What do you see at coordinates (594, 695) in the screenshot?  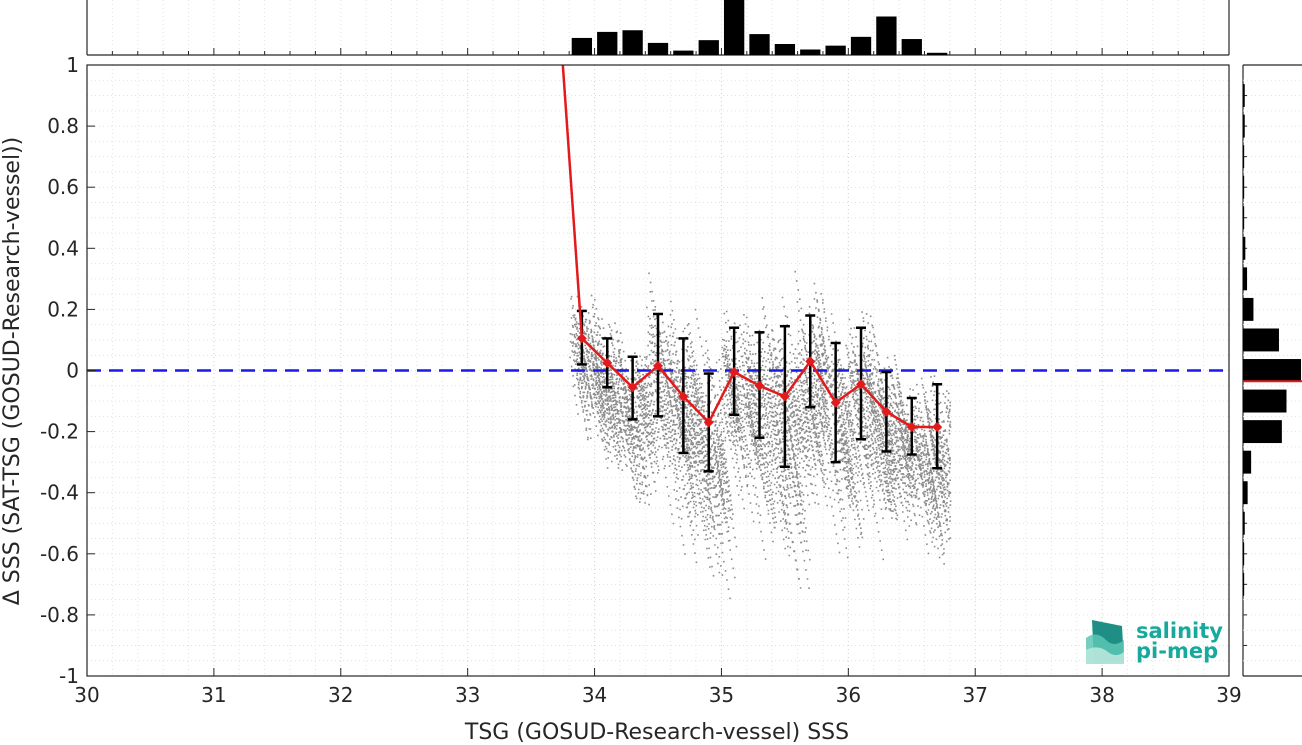 I see `x-tick-label: 34` at bounding box center [594, 695].